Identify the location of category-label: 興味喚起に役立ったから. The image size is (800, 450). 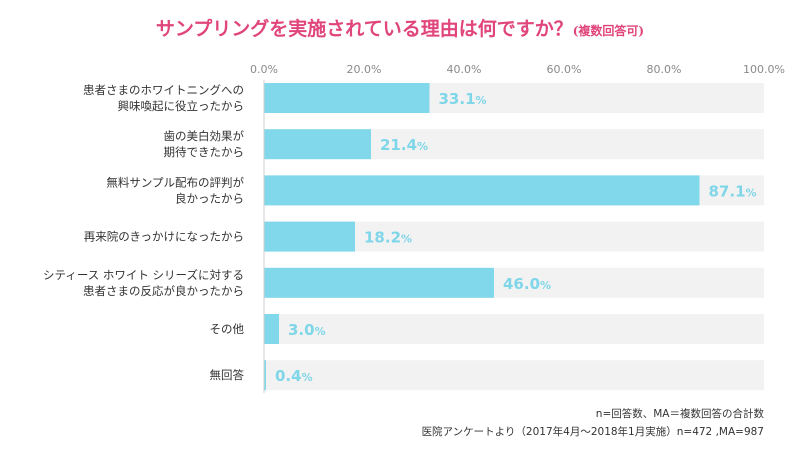
(181, 106).